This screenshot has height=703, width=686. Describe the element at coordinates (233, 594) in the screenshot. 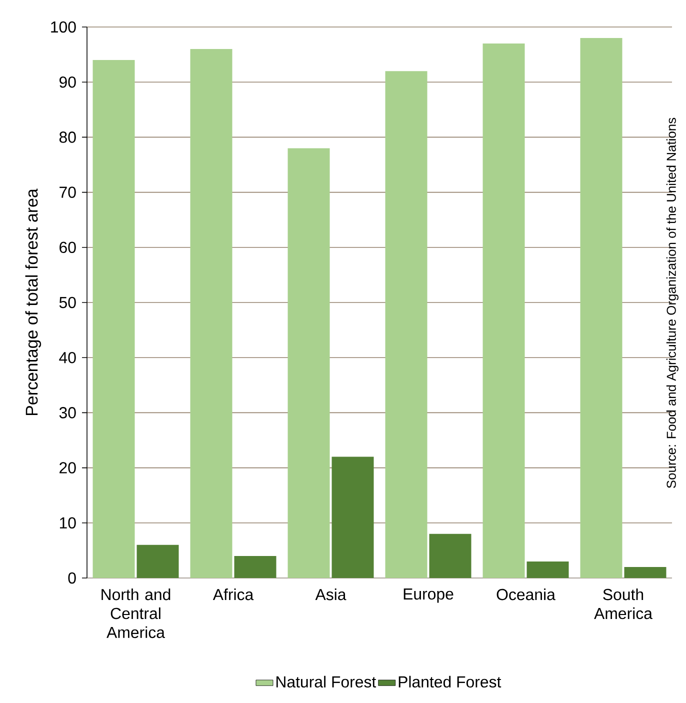

I see `x-tick-label: Africa` at that location.